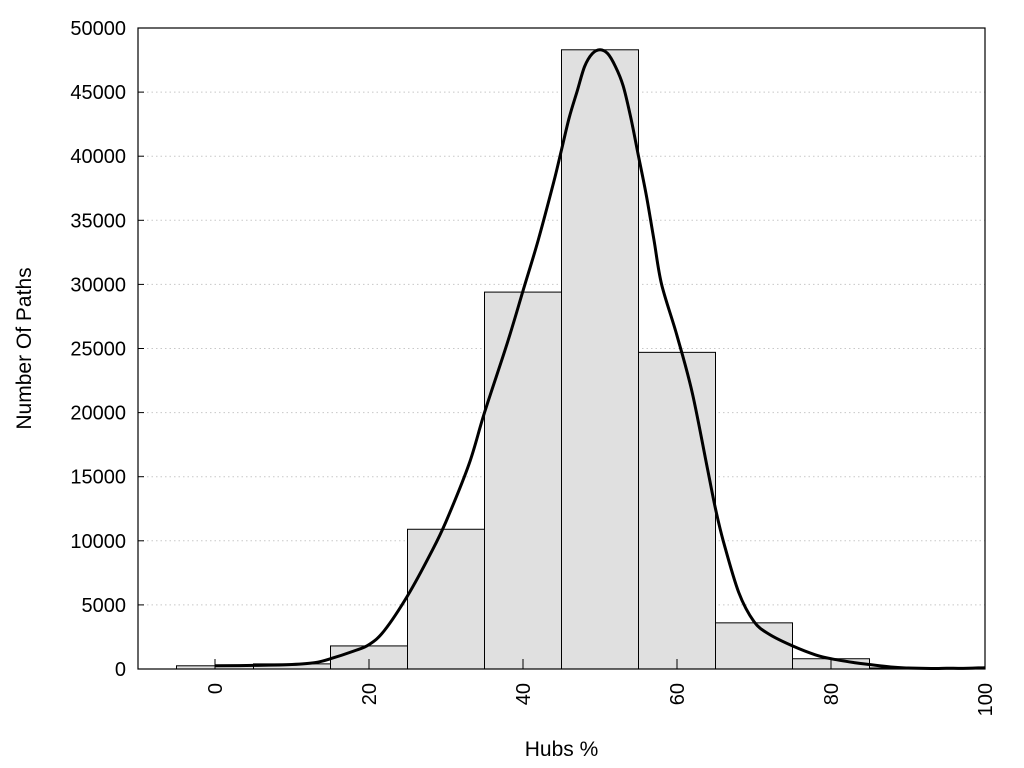 Image resolution: width=1024 pixels, height=768 pixels. What do you see at coordinates (104, 606) in the screenshot?
I see `y-tick-label: 5000` at bounding box center [104, 606].